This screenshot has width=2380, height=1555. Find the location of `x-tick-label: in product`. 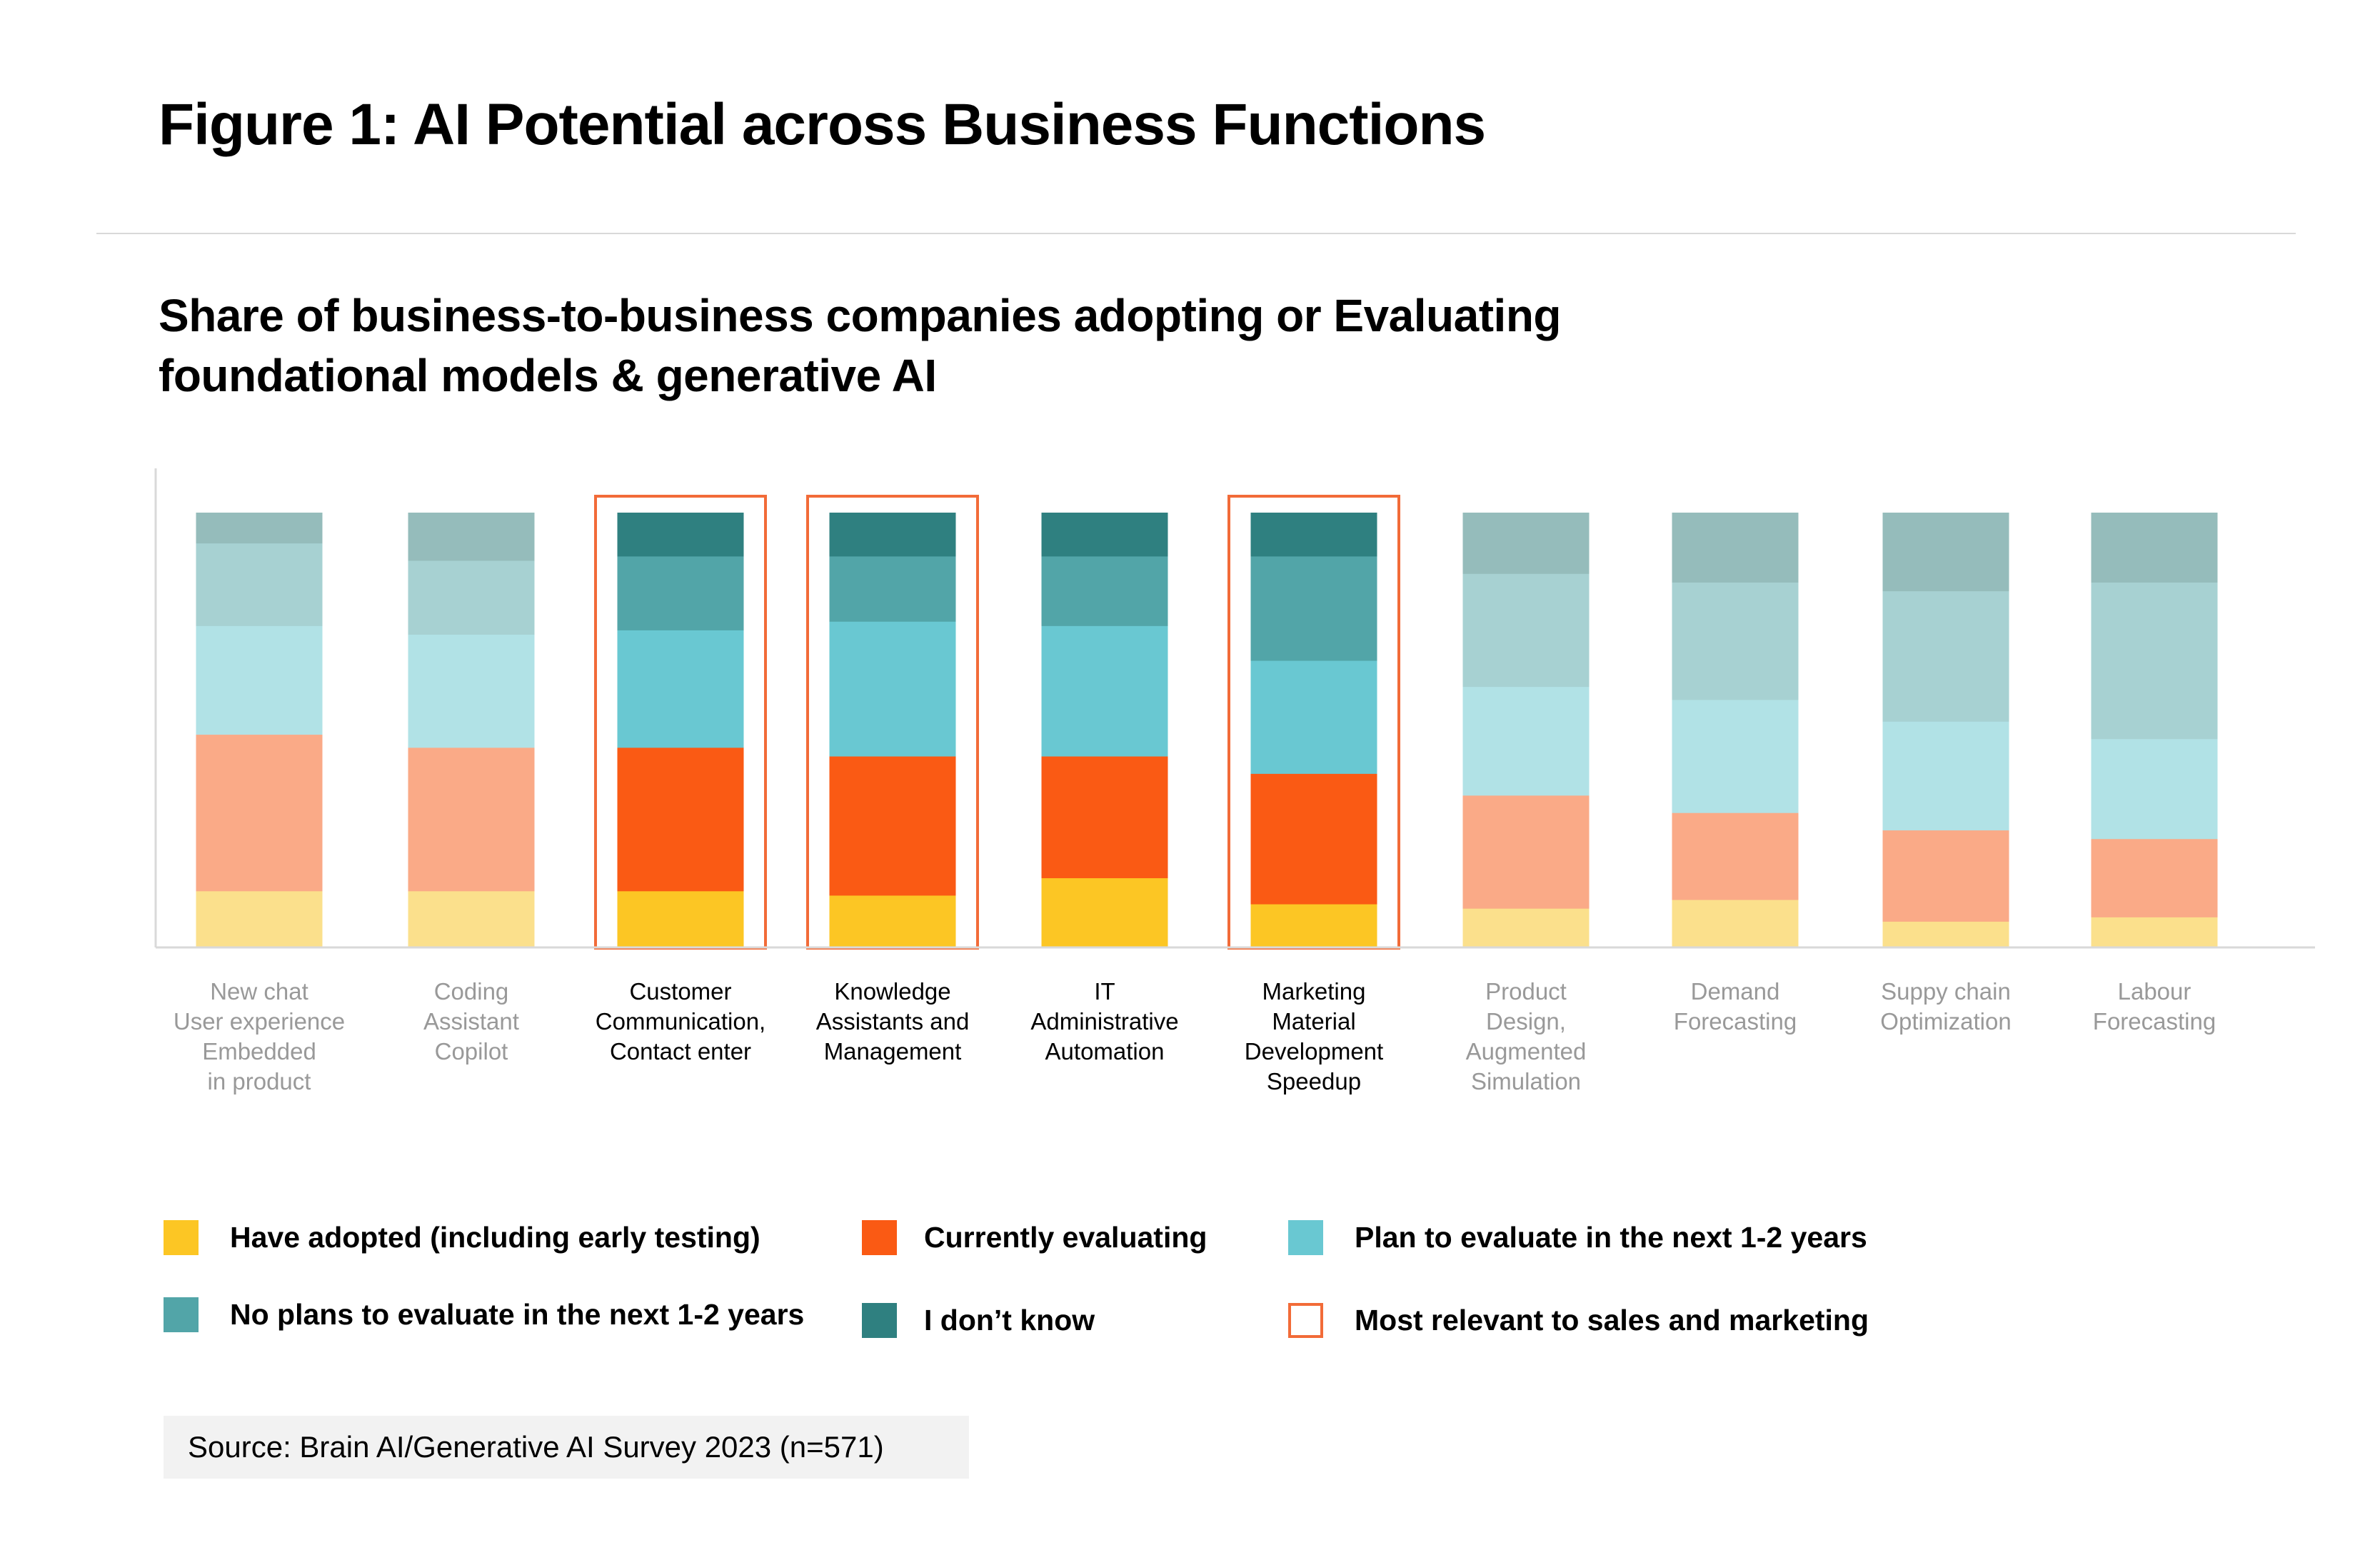

x-tick-label: in product is located at coordinates (259, 1081).